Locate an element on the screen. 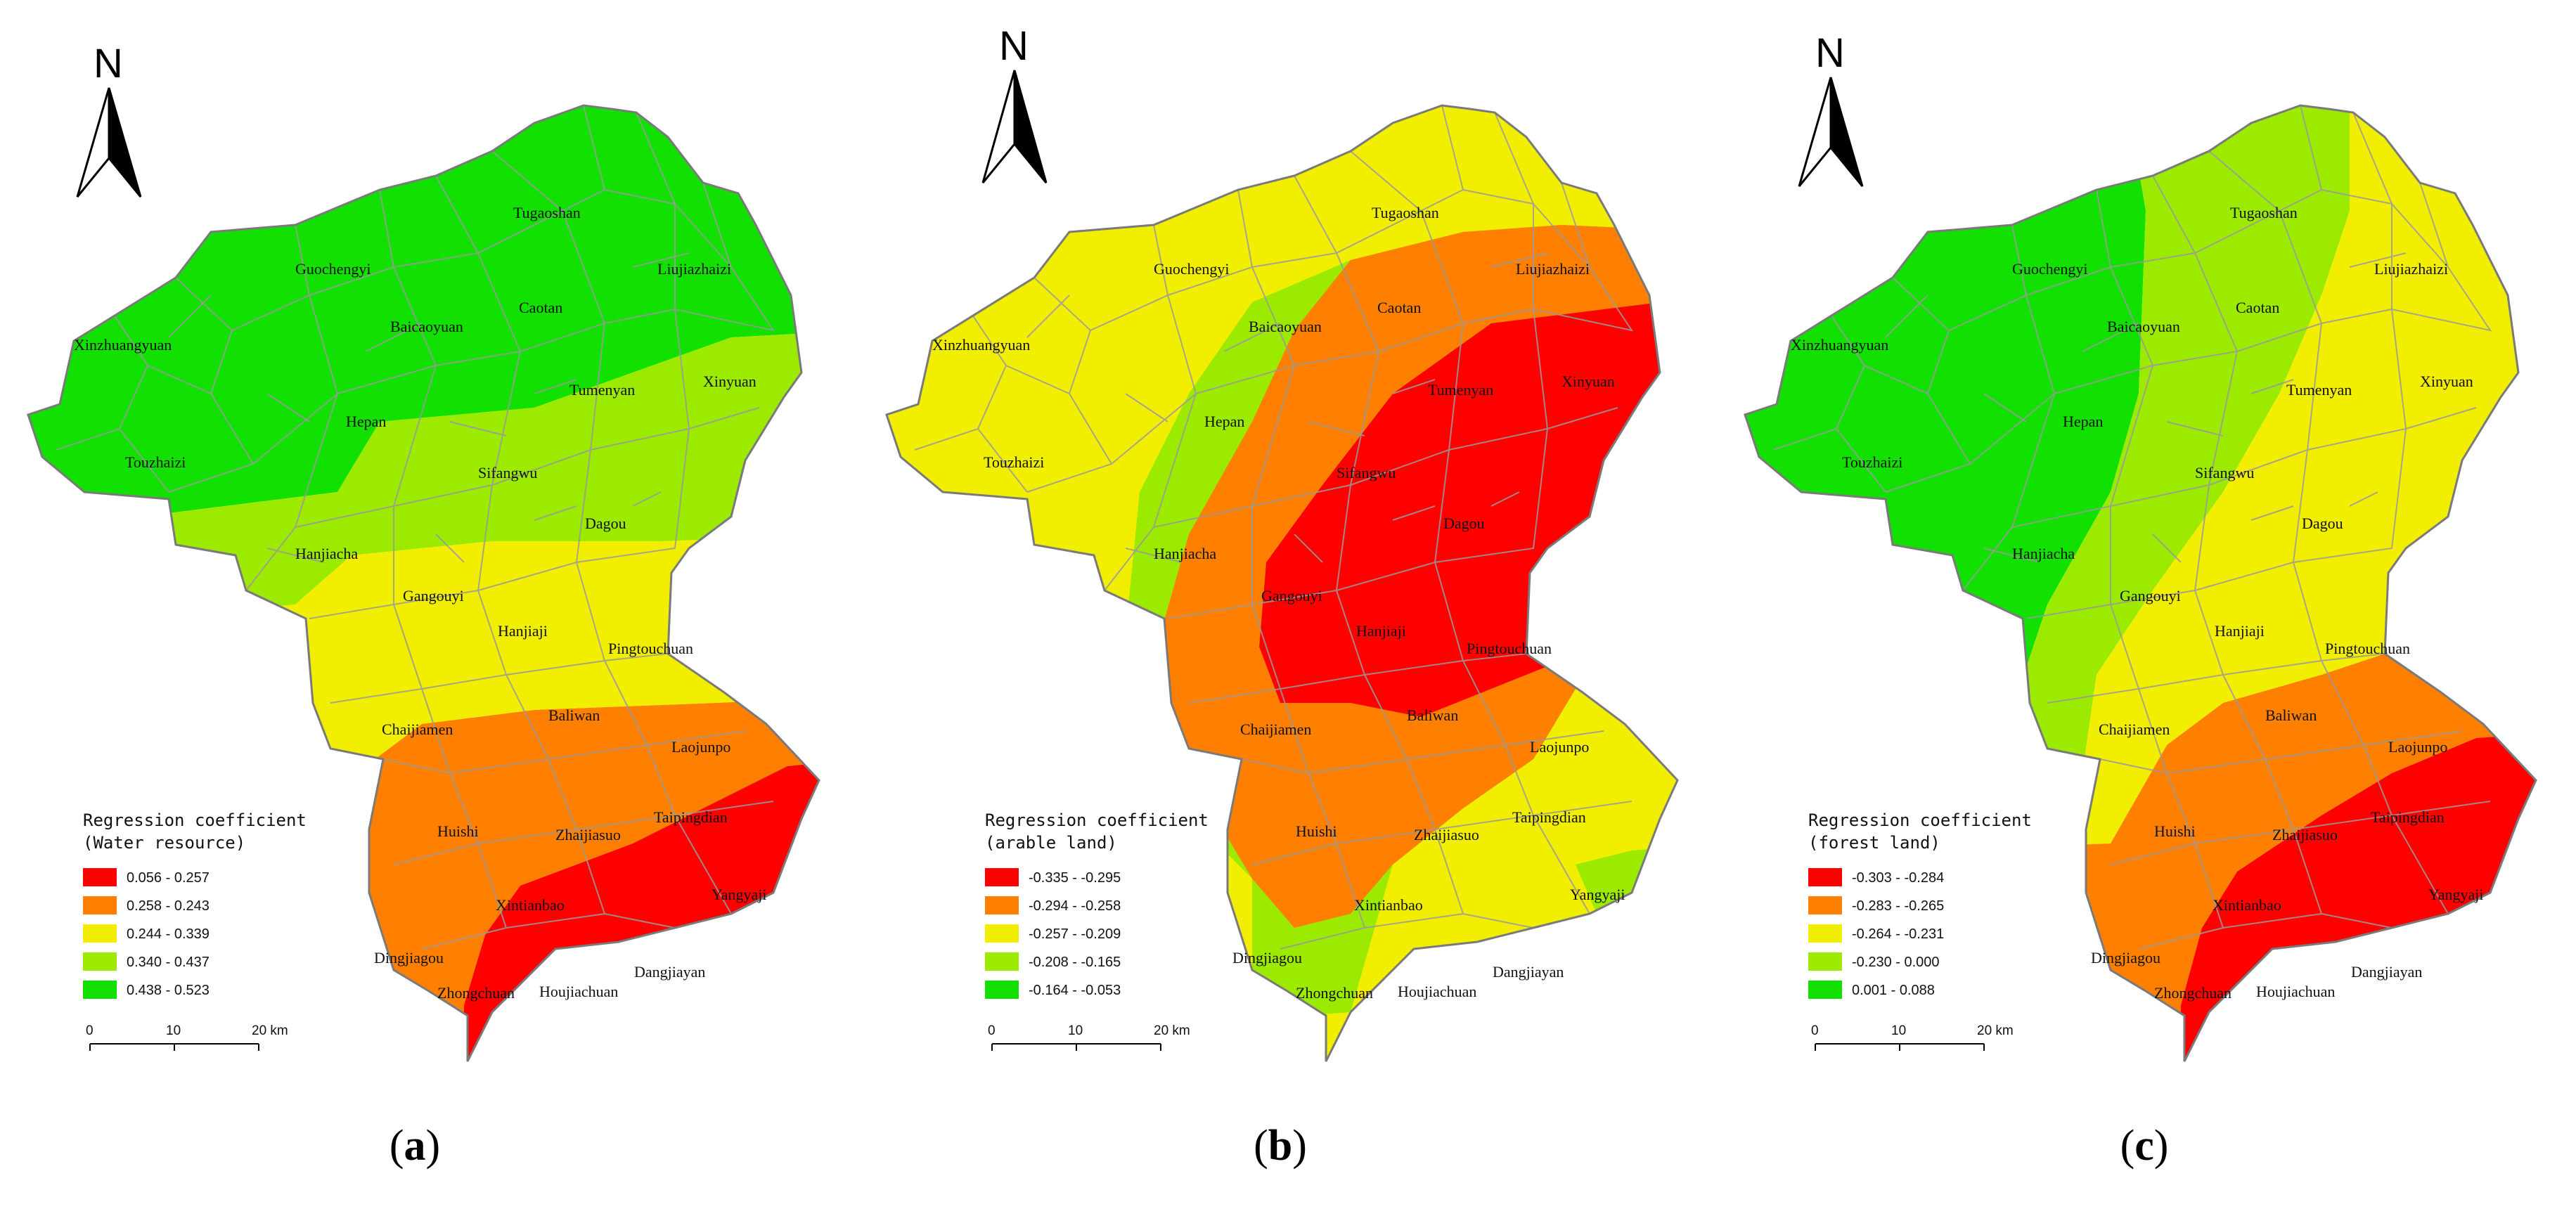  svg-text: 0.258 - 0.243 is located at coordinates (168, 906).